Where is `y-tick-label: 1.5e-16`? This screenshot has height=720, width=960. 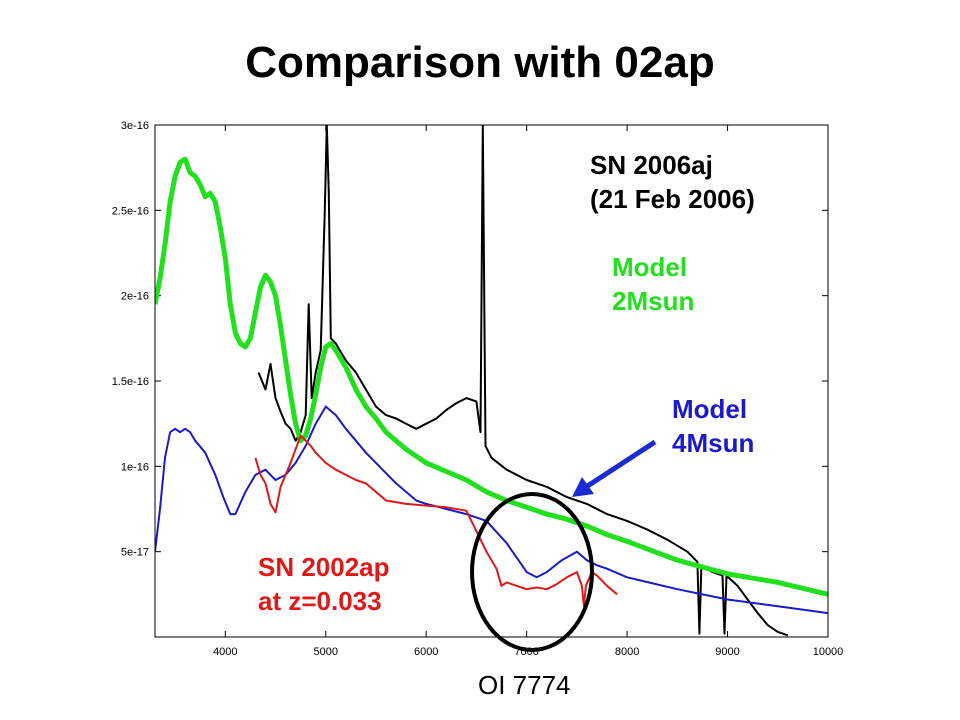 y-tick-label: 1.5e-16 is located at coordinates (130, 382).